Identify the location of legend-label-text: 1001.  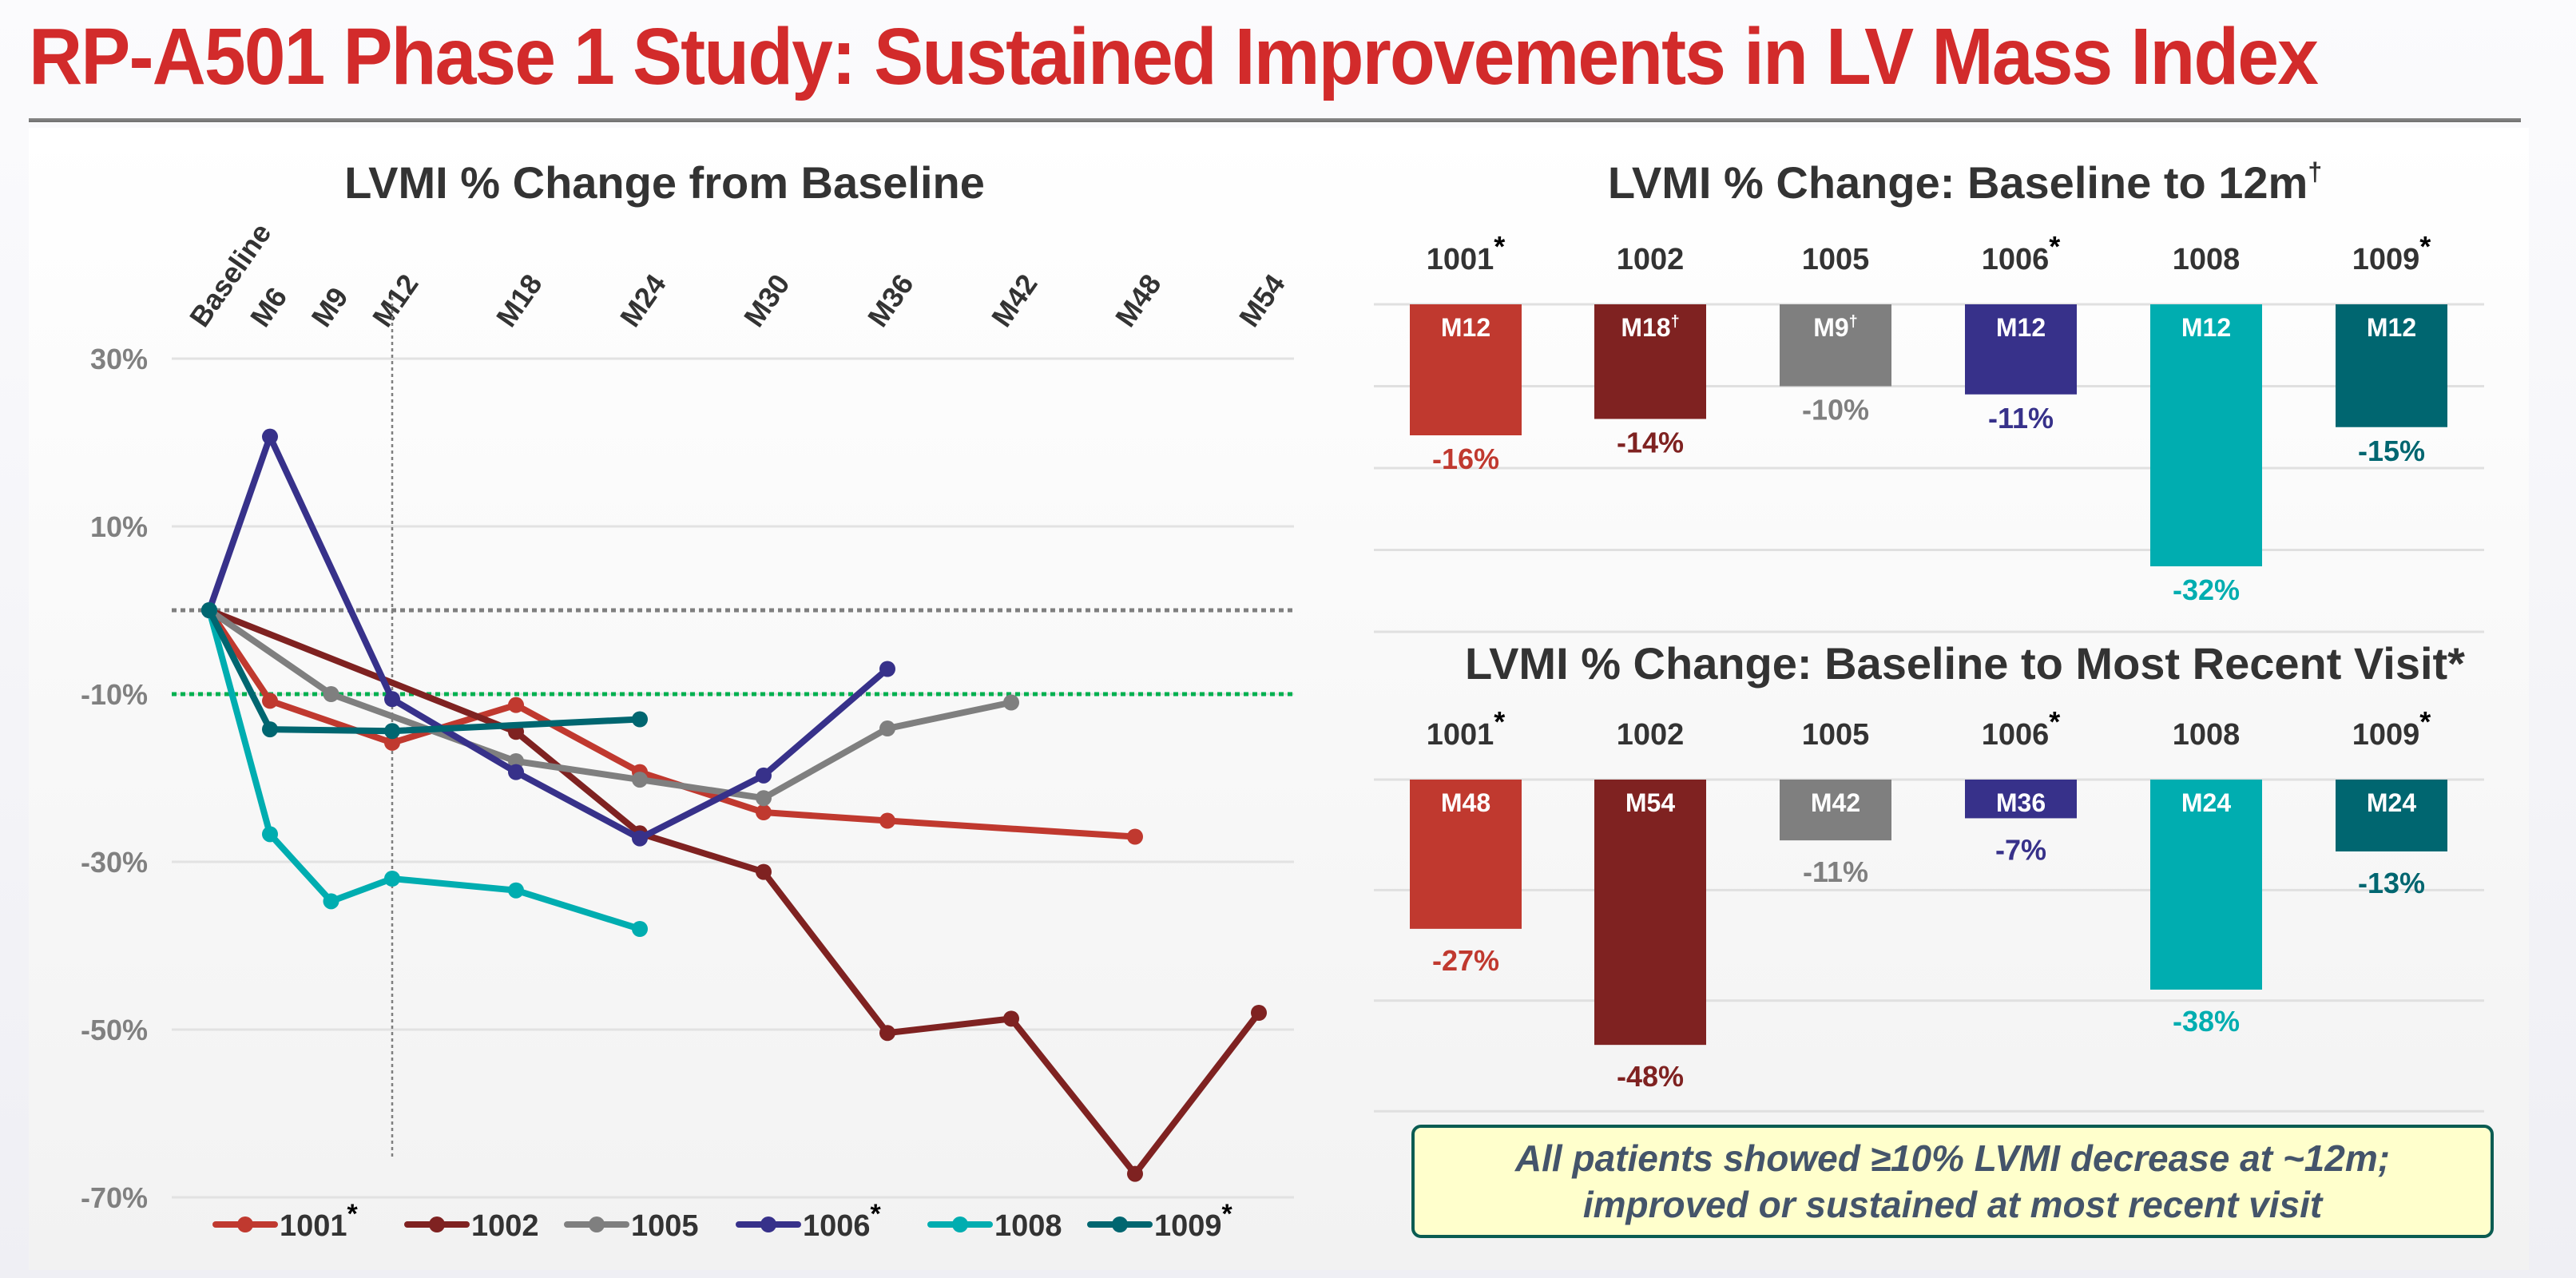
(313, 1226).